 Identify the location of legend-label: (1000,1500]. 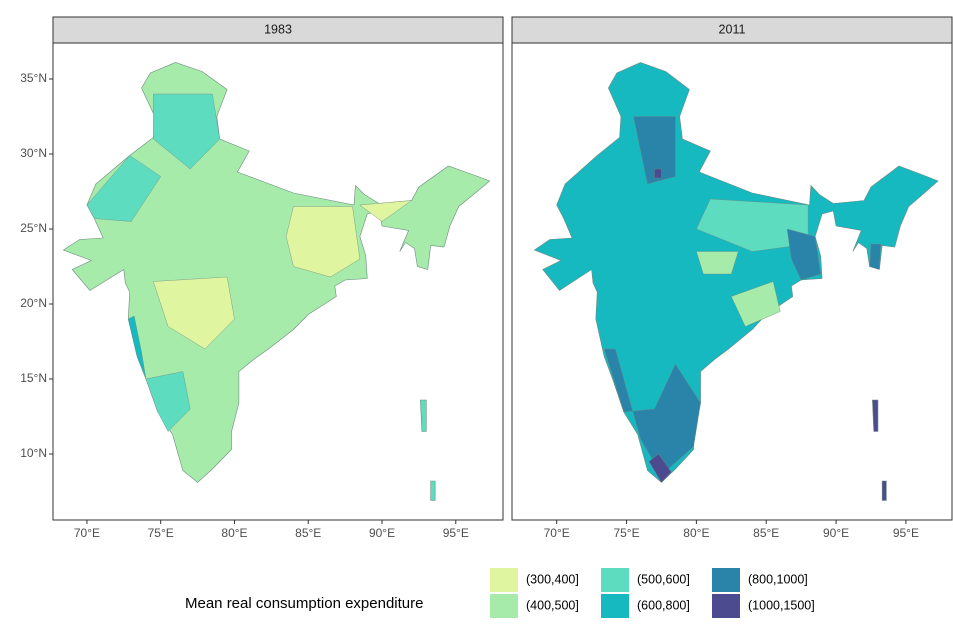
(781, 605).